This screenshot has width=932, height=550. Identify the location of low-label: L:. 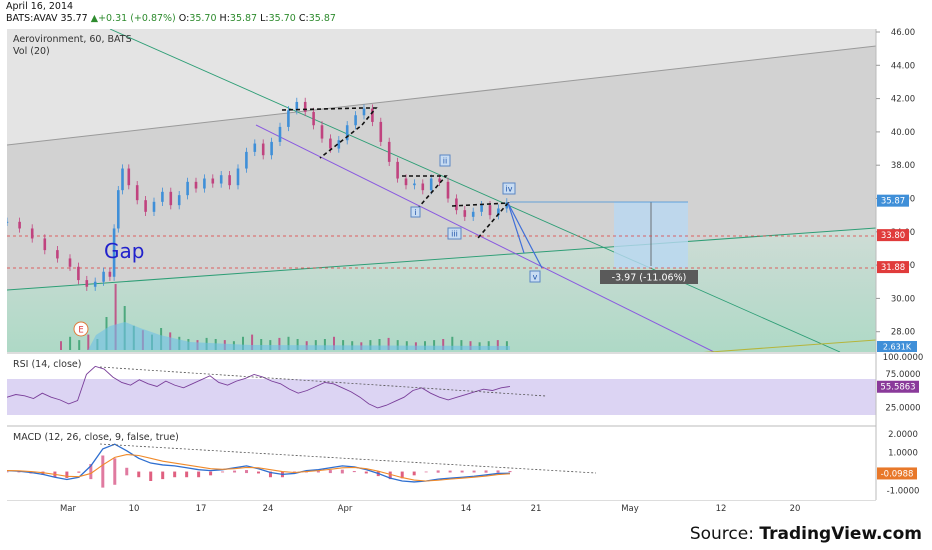
(264, 18).